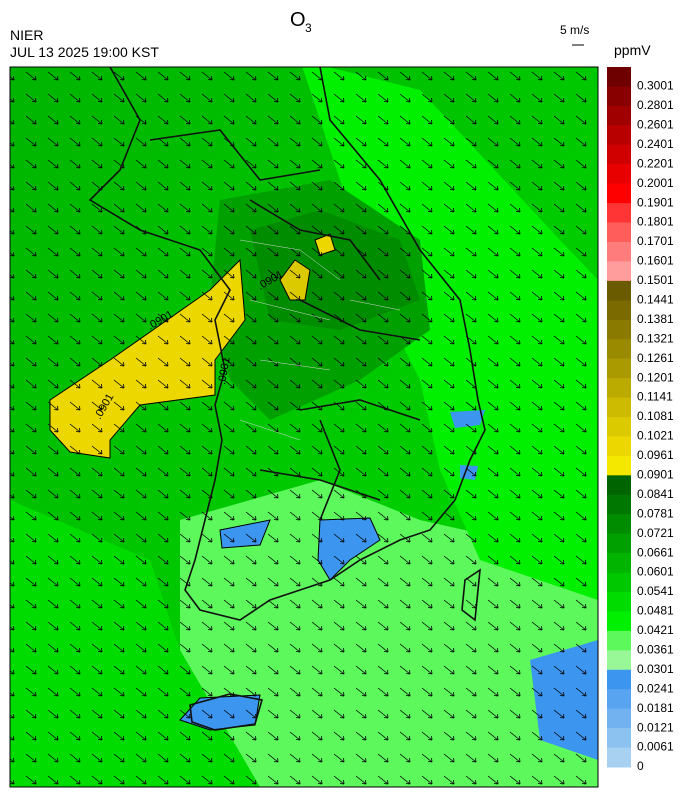 The width and height of the screenshot is (692, 803). Describe the element at coordinates (655, 688) in the screenshot. I see `colorbar-label: 0.0241` at that location.